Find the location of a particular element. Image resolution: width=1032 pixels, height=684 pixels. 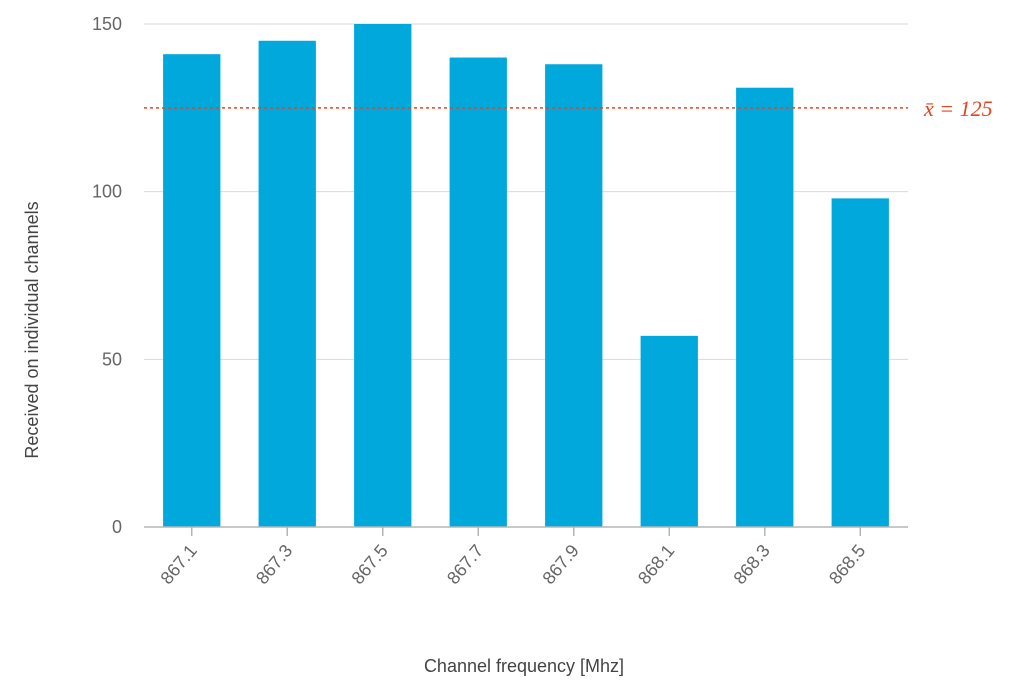

x-tick-label: 868.3 is located at coordinates (752, 564).